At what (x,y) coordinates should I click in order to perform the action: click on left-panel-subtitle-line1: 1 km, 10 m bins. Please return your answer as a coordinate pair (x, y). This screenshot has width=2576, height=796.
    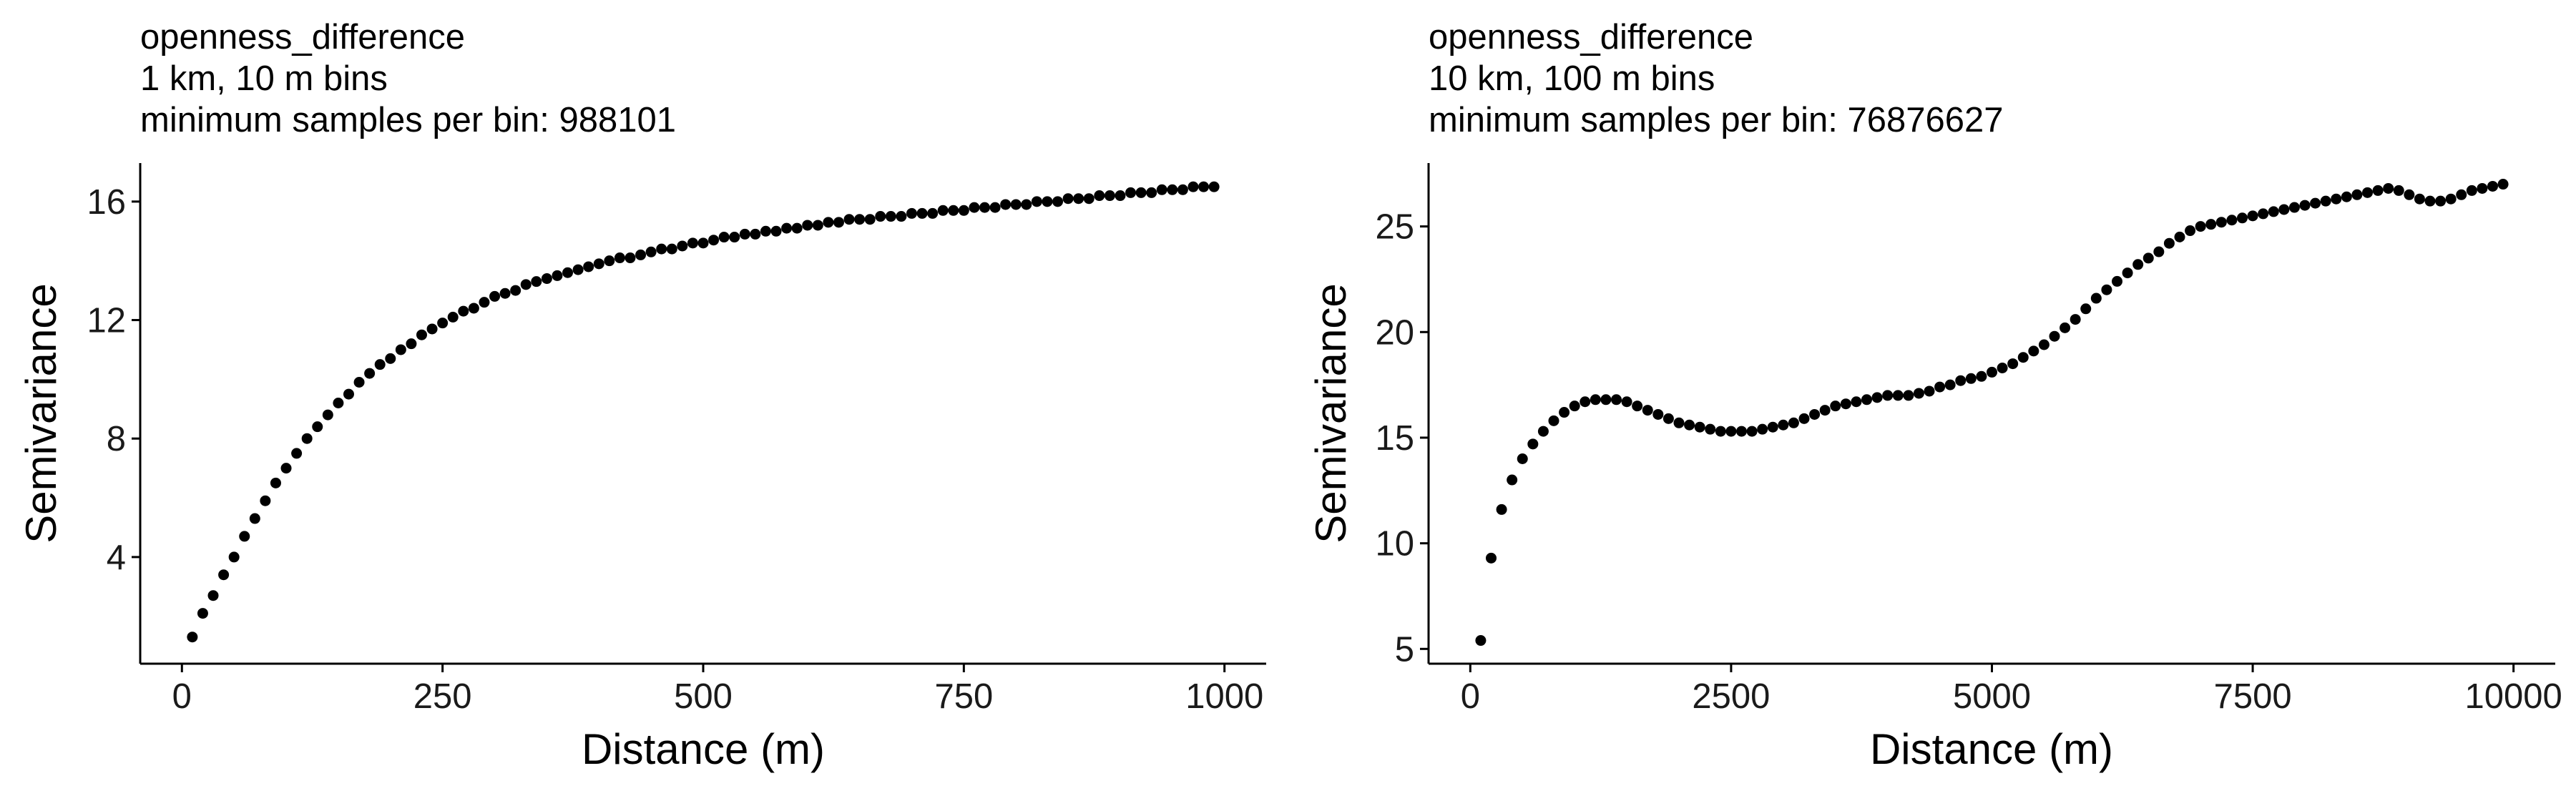
    Looking at the image, I should click on (264, 78).